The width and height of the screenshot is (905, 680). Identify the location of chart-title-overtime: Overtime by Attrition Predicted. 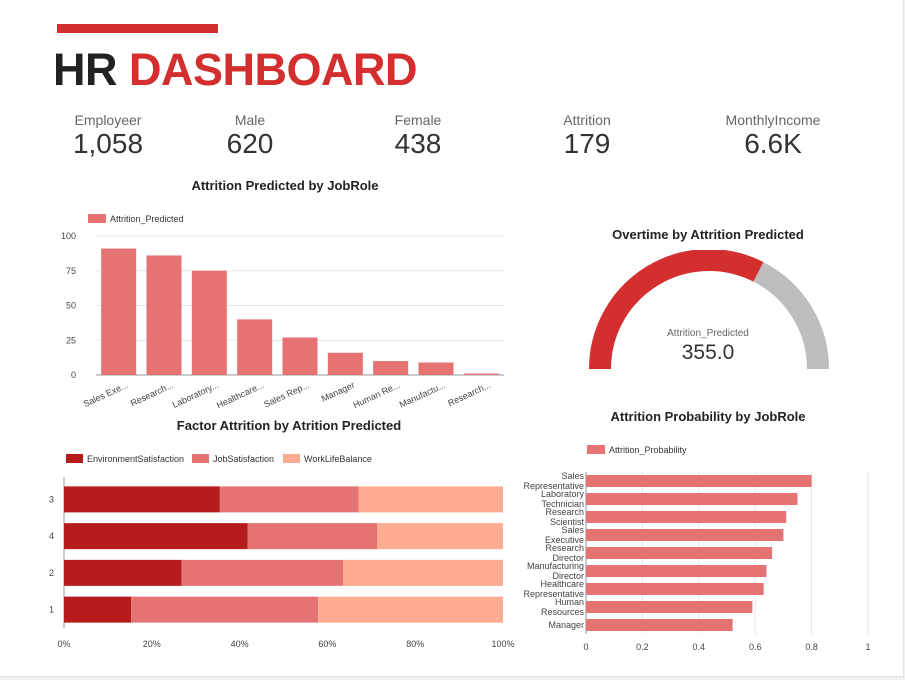
(708, 234).